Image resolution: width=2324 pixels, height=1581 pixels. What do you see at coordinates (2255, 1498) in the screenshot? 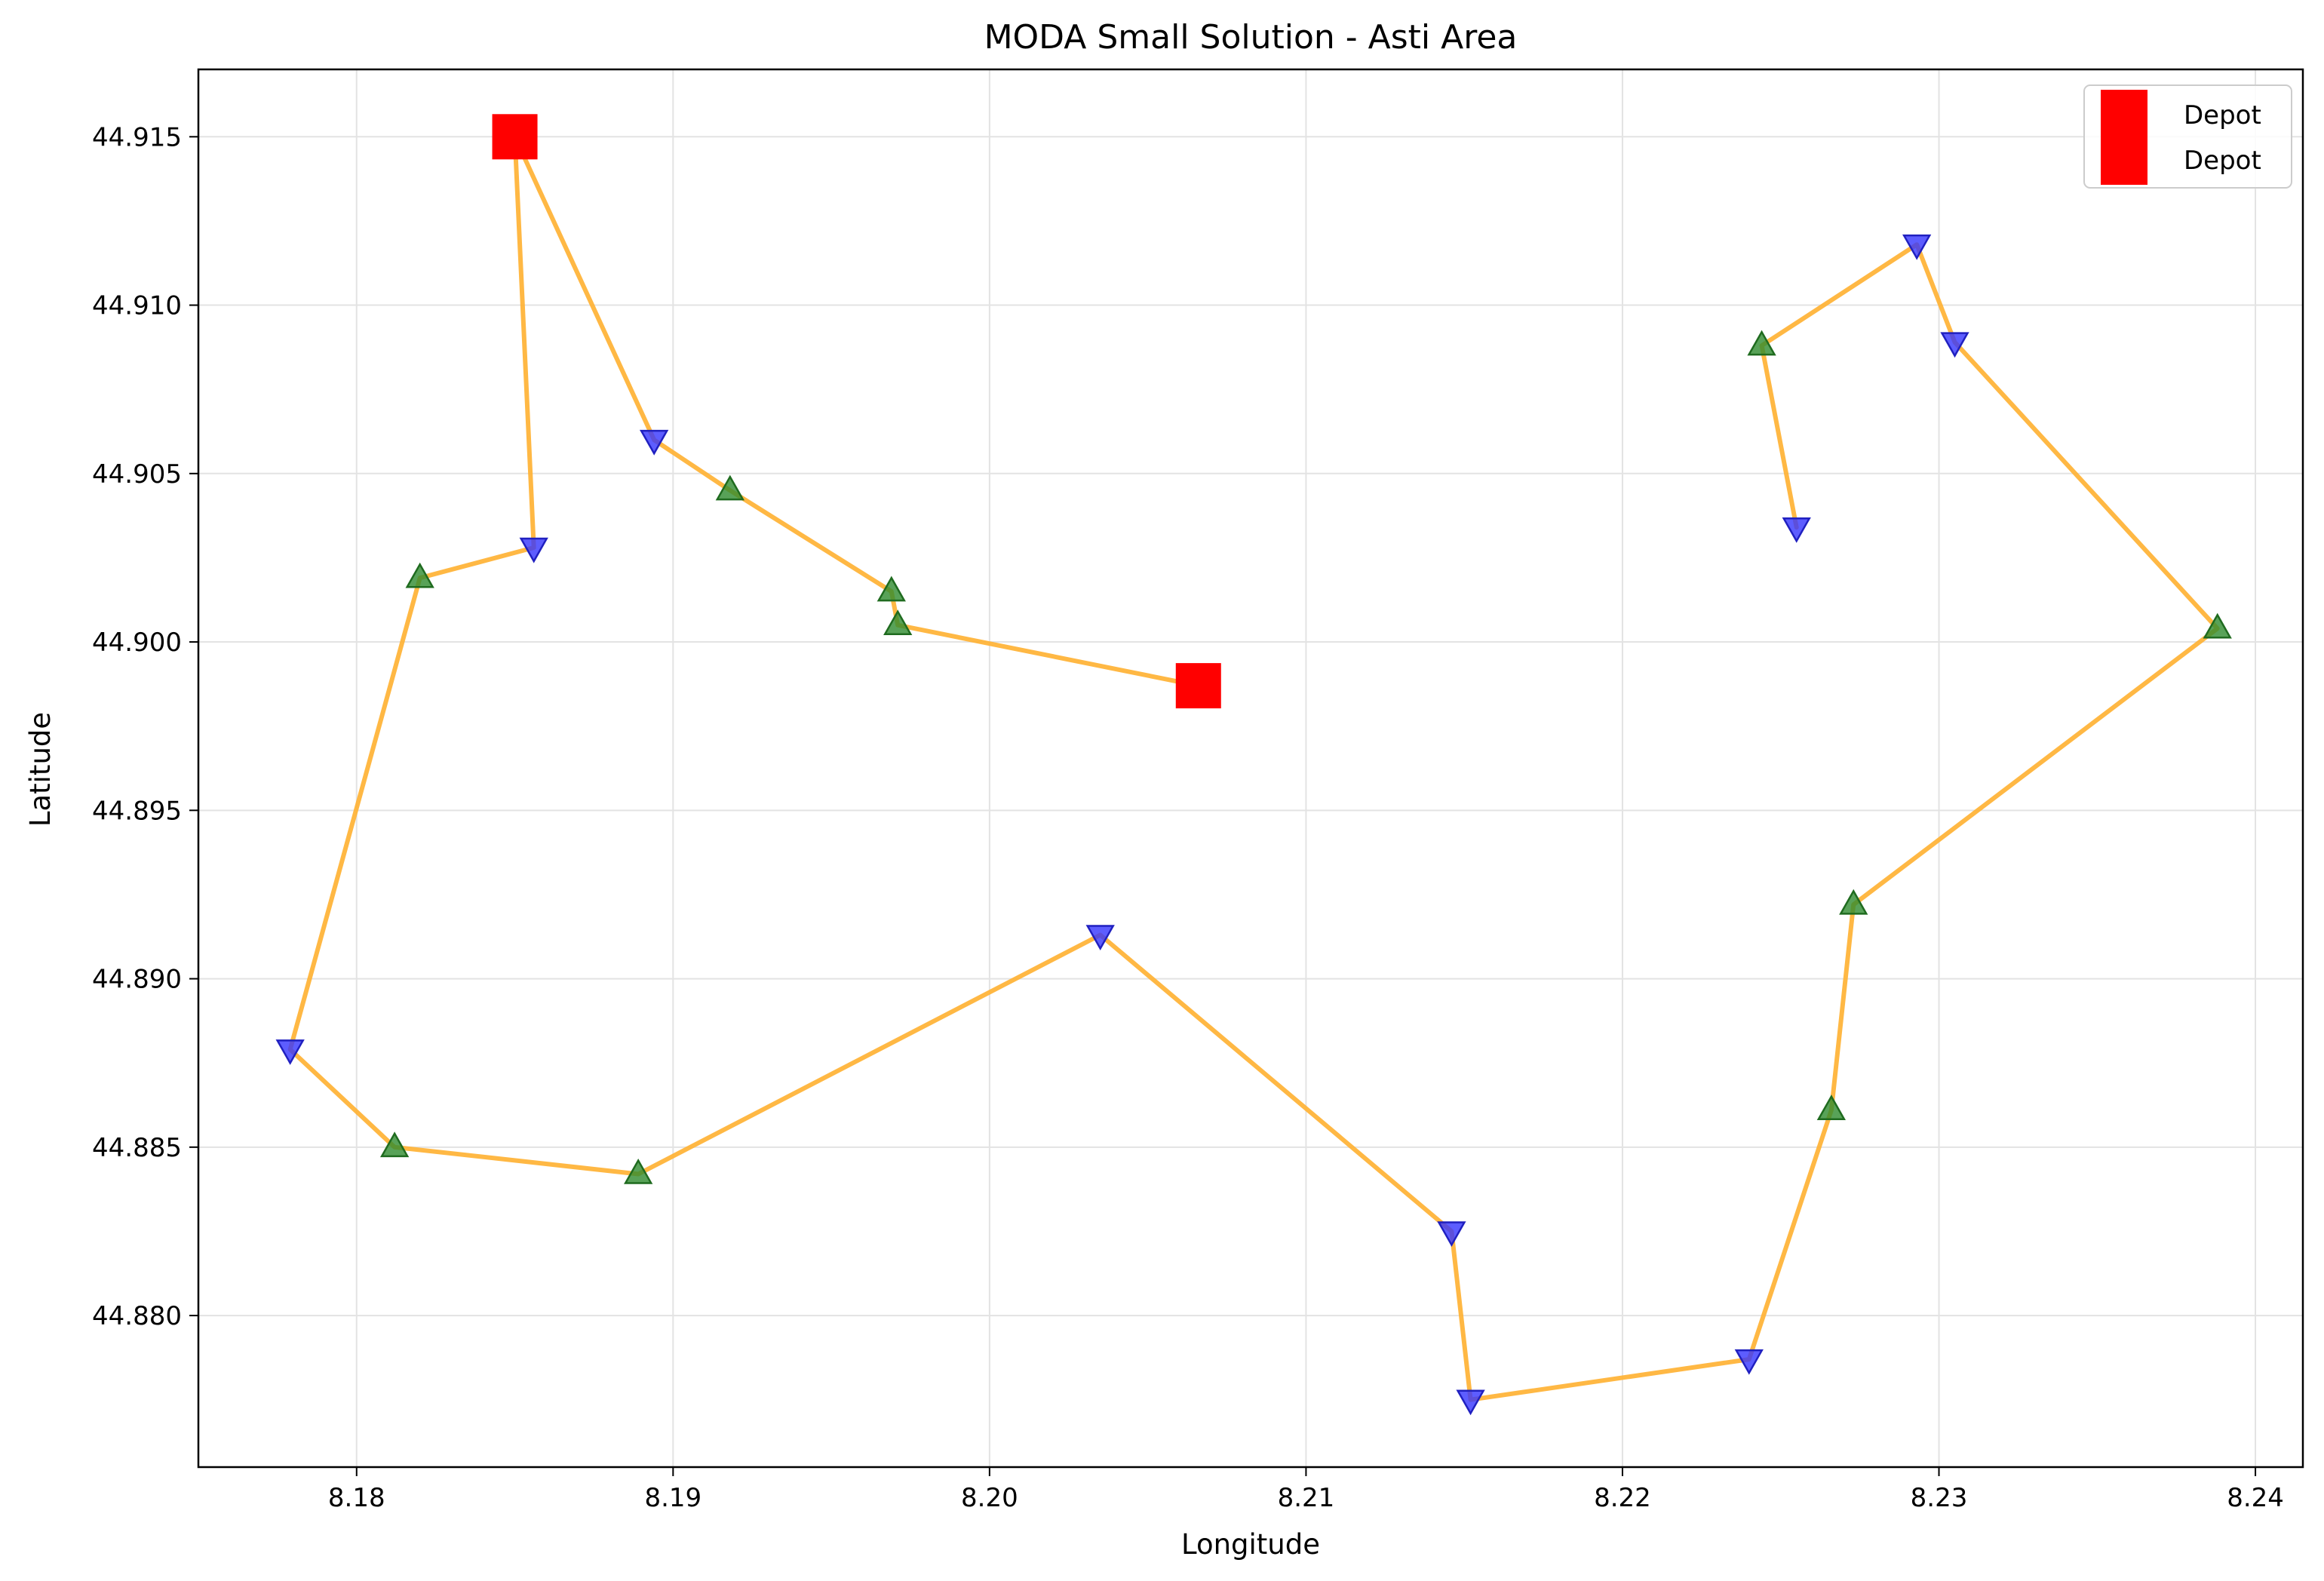
I see `x-tick-label: 8.24` at bounding box center [2255, 1498].